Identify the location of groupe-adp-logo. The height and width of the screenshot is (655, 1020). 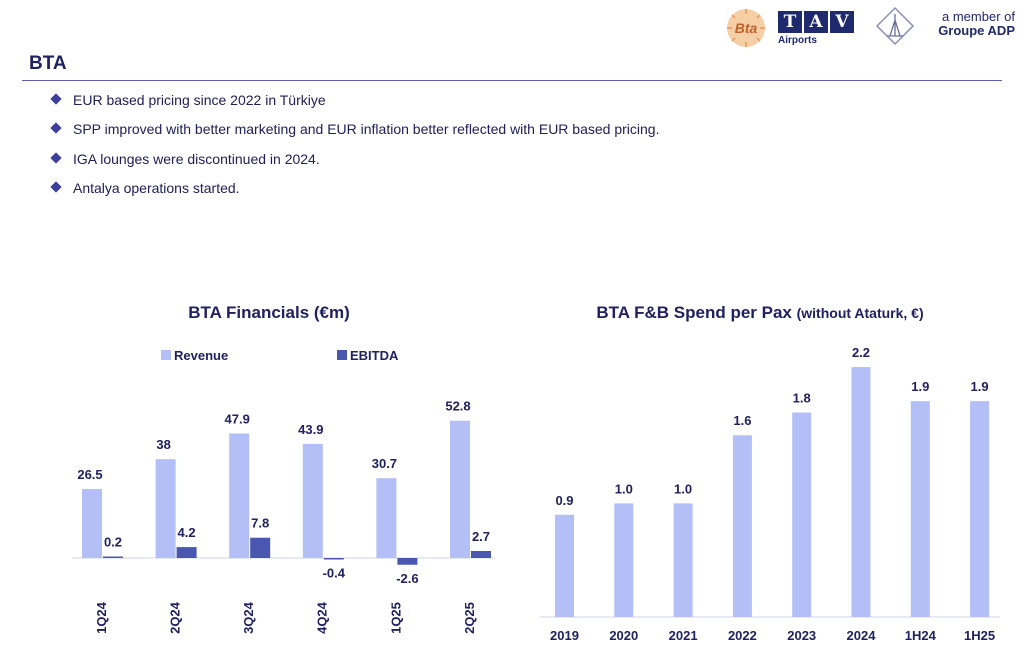
(895, 26).